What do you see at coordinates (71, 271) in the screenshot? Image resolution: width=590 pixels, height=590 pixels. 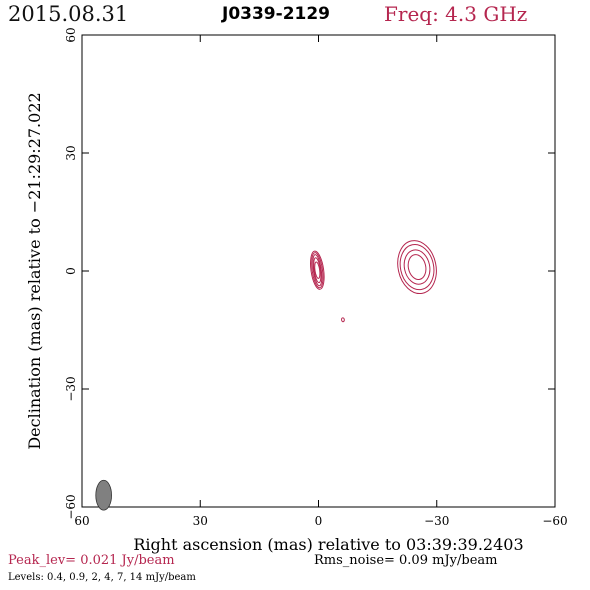 I see `y-tick-label: 0` at bounding box center [71, 271].